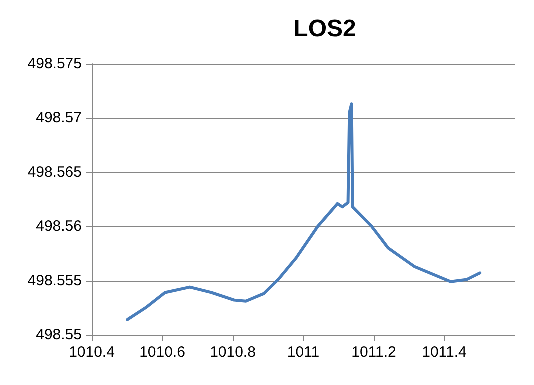  Describe the element at coordinates (55, 172) in the screenshot. I see `y-tick-label: 498.565` at that location.